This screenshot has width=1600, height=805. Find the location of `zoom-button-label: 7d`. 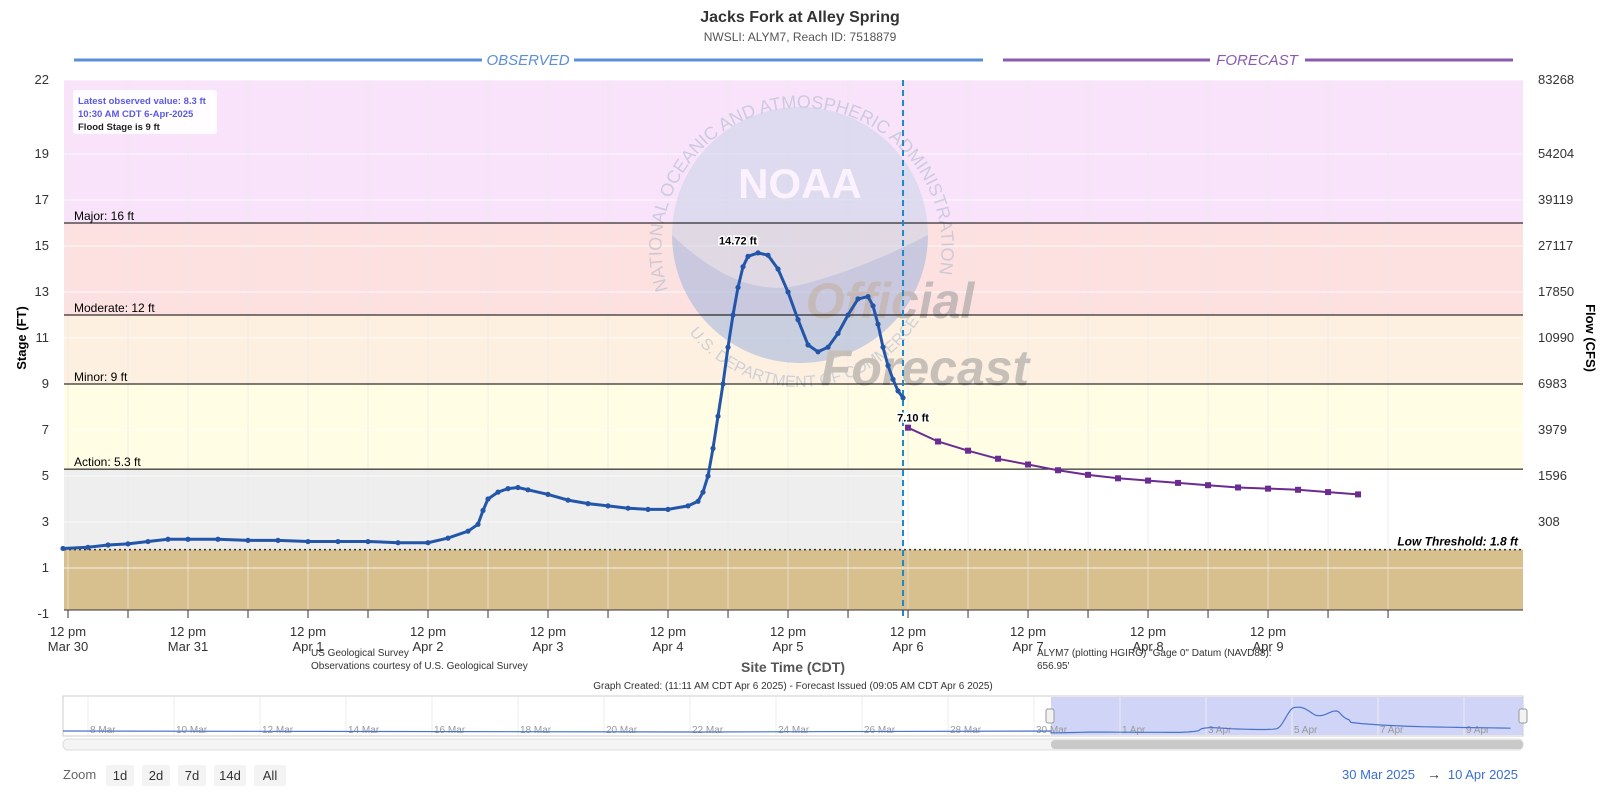

zoom-button-label: 7d is located at coordinates (192, 775).